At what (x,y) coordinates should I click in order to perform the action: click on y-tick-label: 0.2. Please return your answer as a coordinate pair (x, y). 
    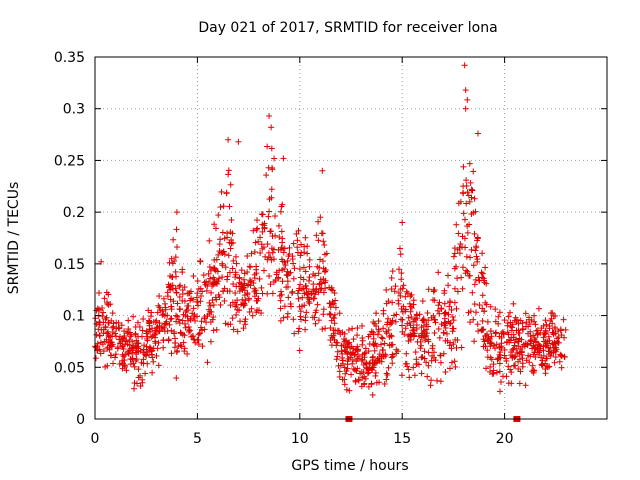
    Looking at the image, I should click on (74, 213).